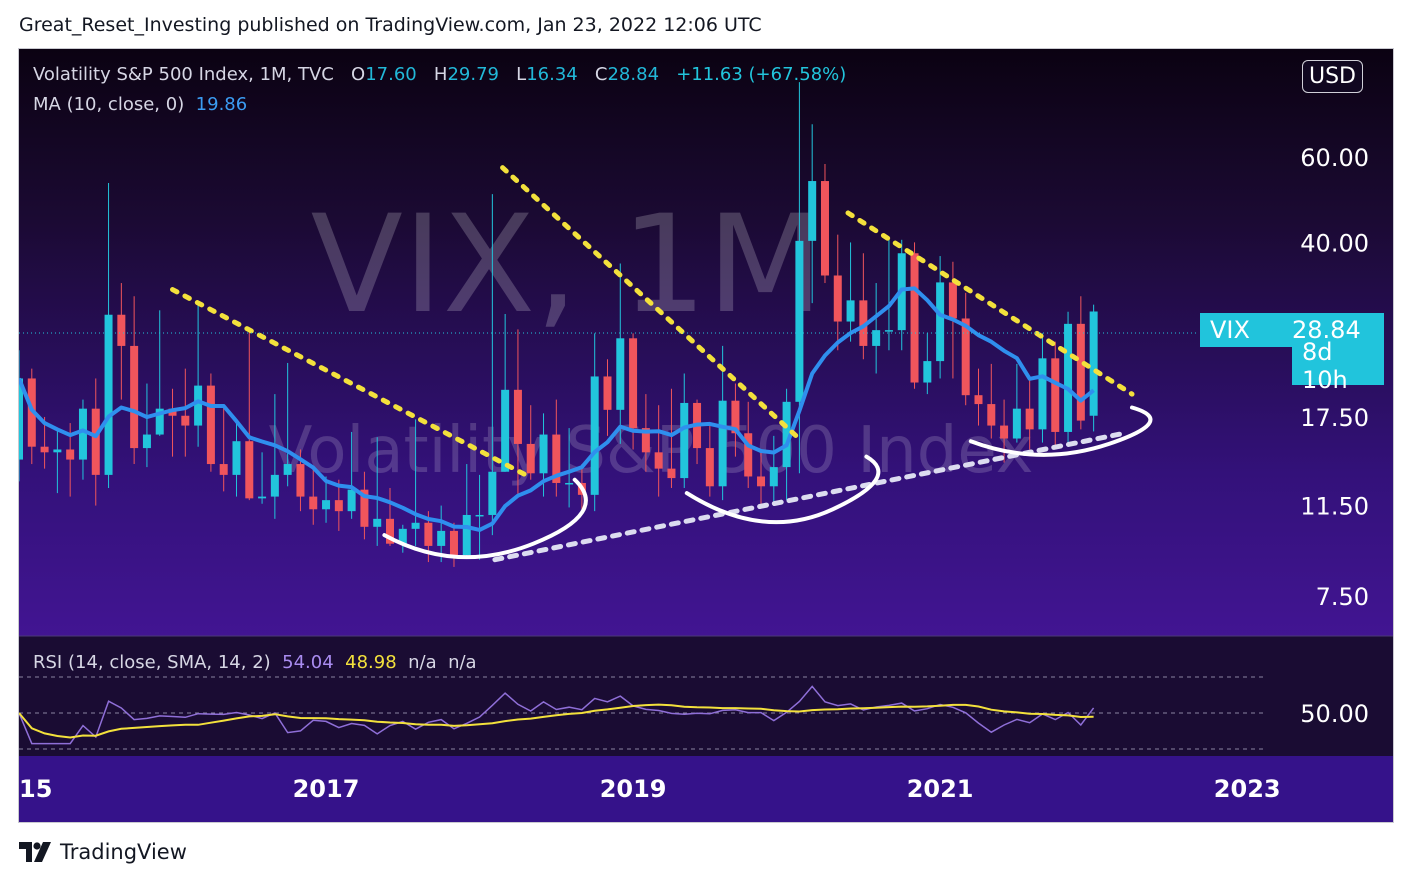 The height and width of the screenshot is (883, 1410). What do you see at coordinates (521, 74) in the screenshot?
I see `low-label: L` at bounding box center [521, 74].